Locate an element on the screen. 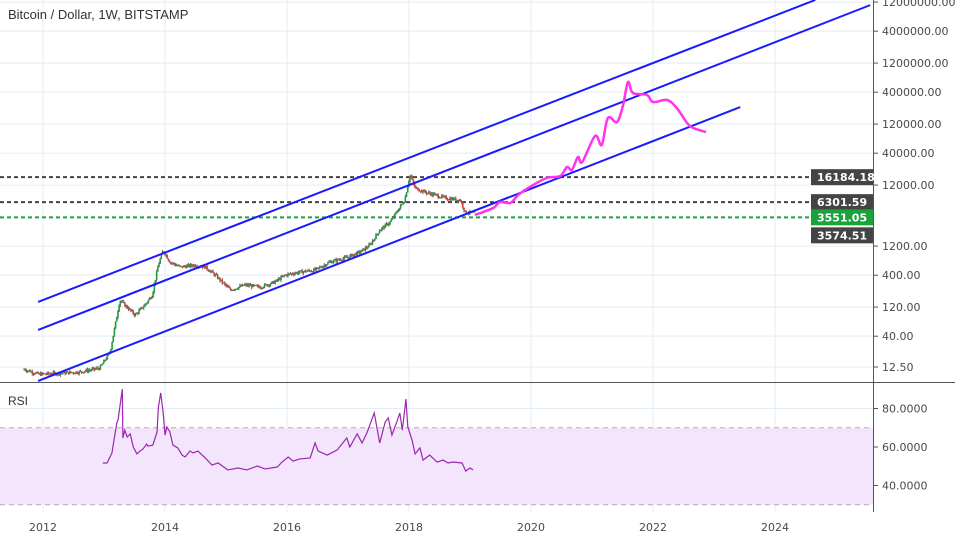  level-price-label-bg is located at coordinates (842, 202).